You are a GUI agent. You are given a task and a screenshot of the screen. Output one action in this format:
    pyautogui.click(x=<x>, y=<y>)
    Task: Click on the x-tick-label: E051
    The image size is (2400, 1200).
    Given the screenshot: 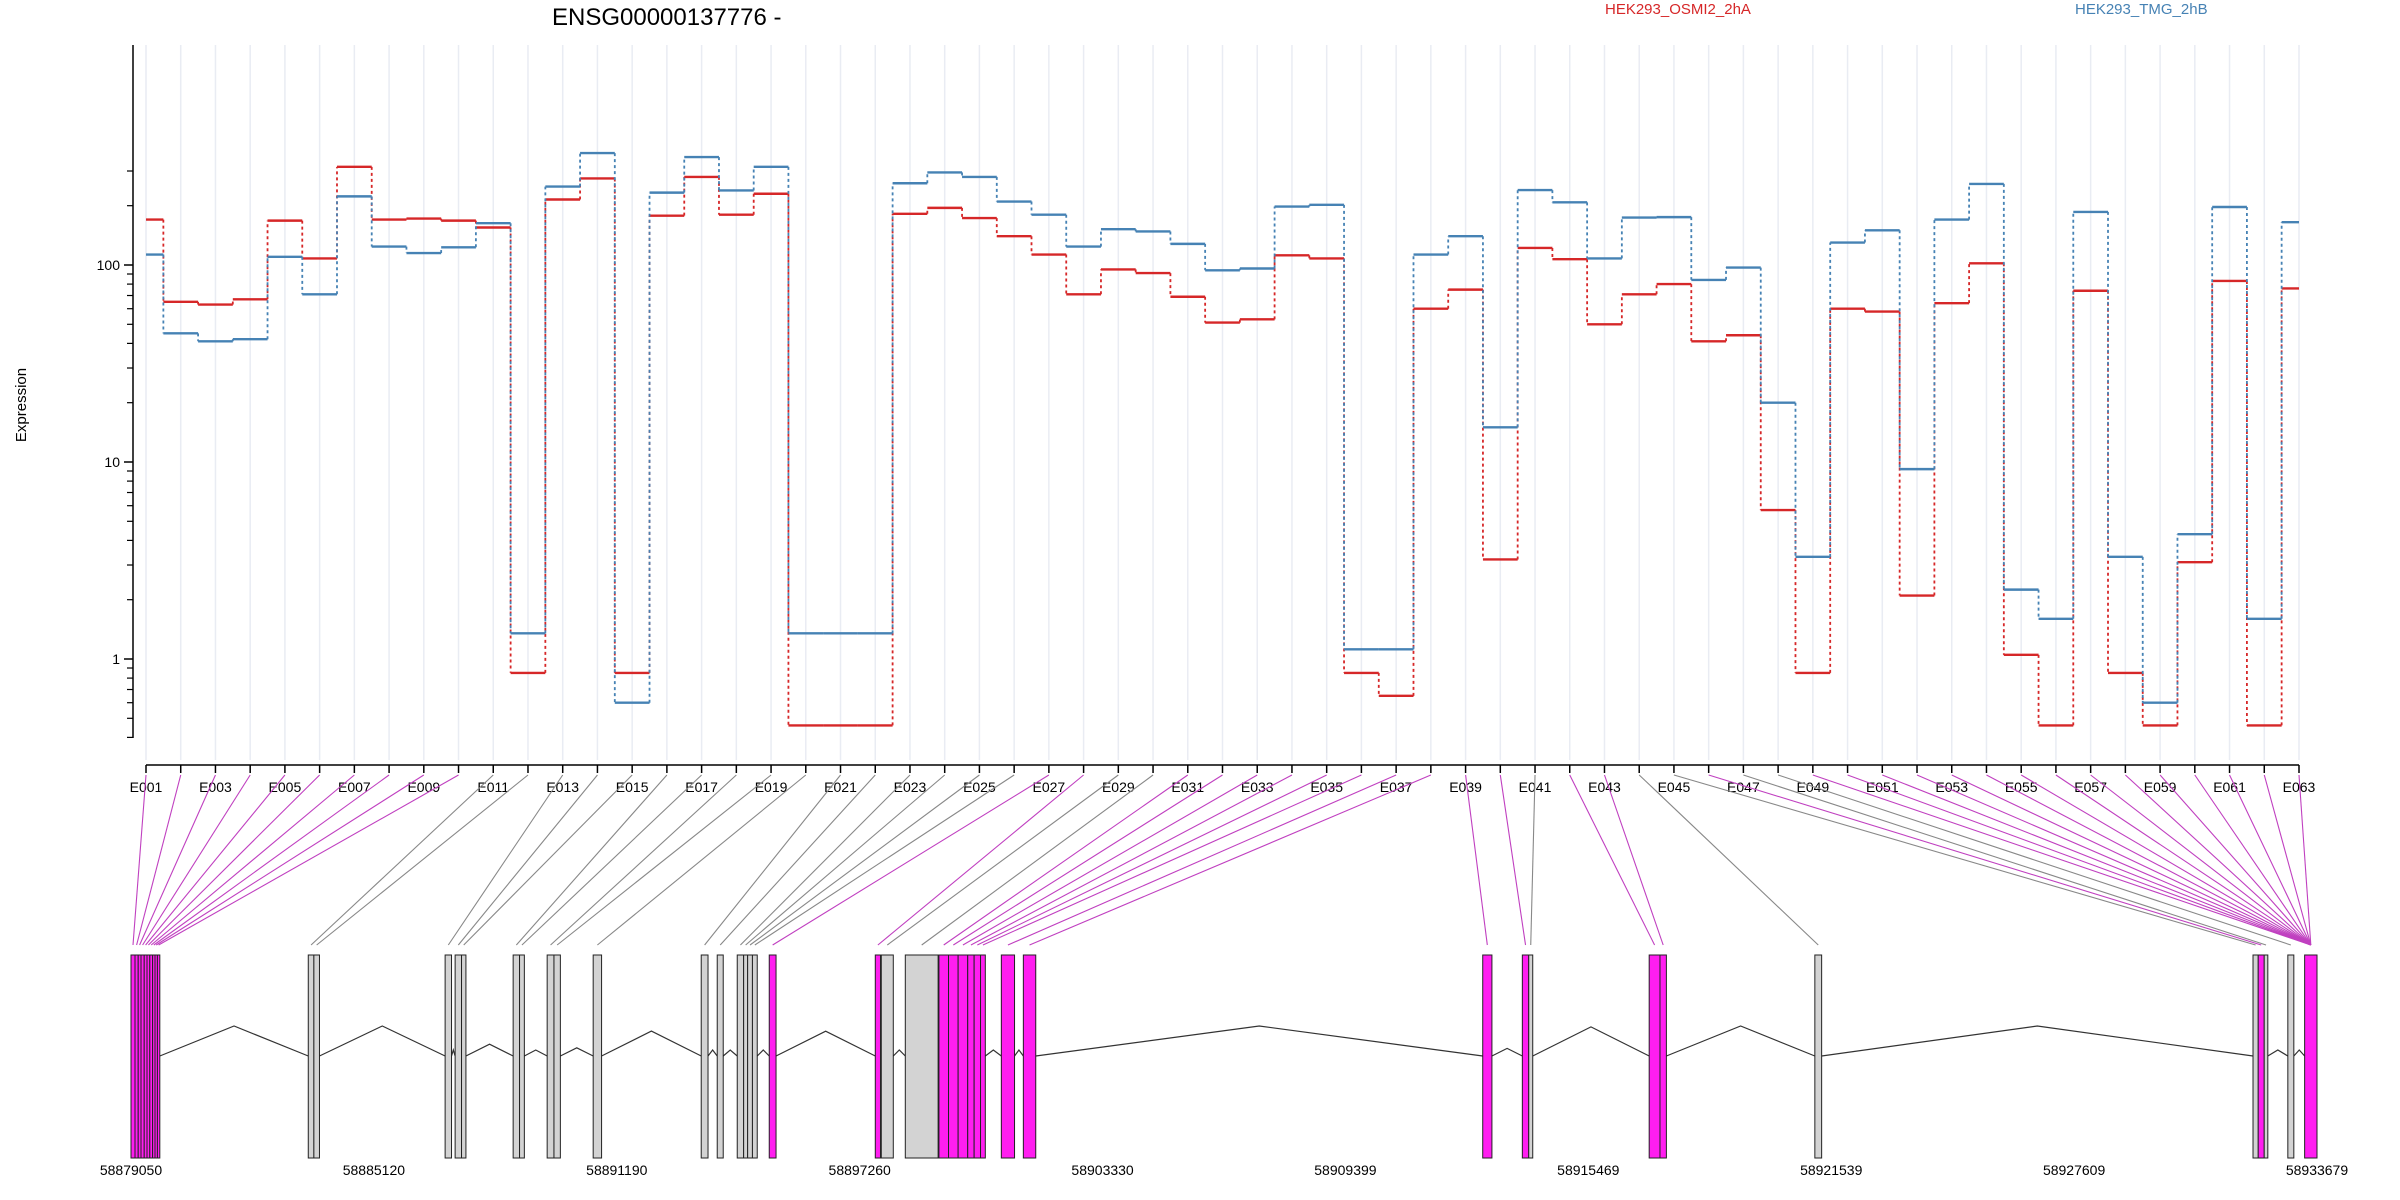 What is the action you would take?
    pyautogui.click(x=1882, y=787)
    